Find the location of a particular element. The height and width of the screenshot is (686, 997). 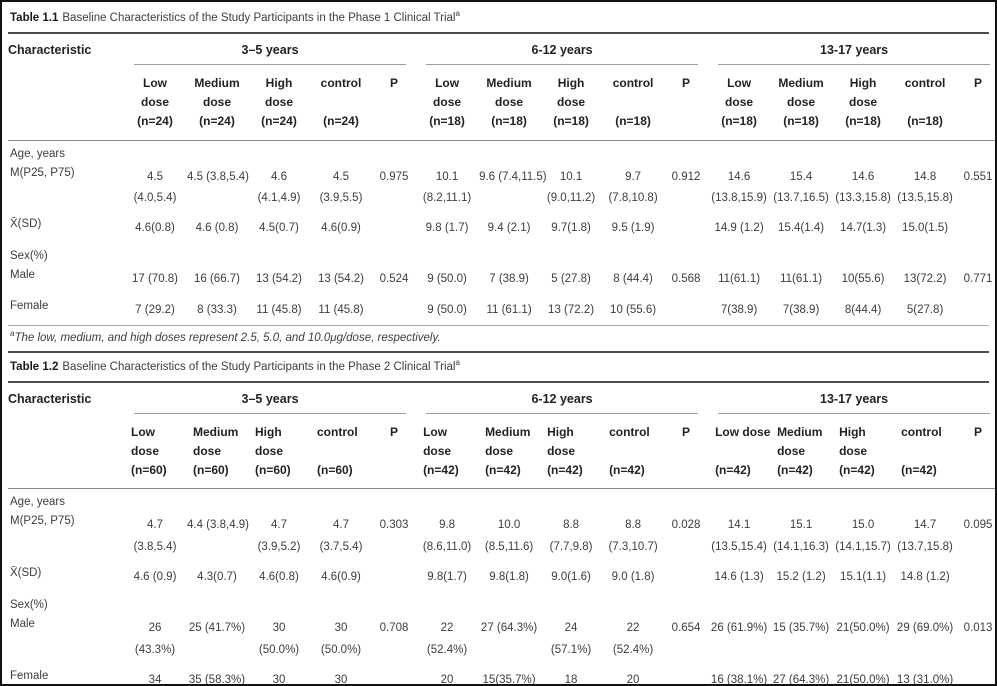

data-cell-line: 4.7 is located at coordinates (341, 525).